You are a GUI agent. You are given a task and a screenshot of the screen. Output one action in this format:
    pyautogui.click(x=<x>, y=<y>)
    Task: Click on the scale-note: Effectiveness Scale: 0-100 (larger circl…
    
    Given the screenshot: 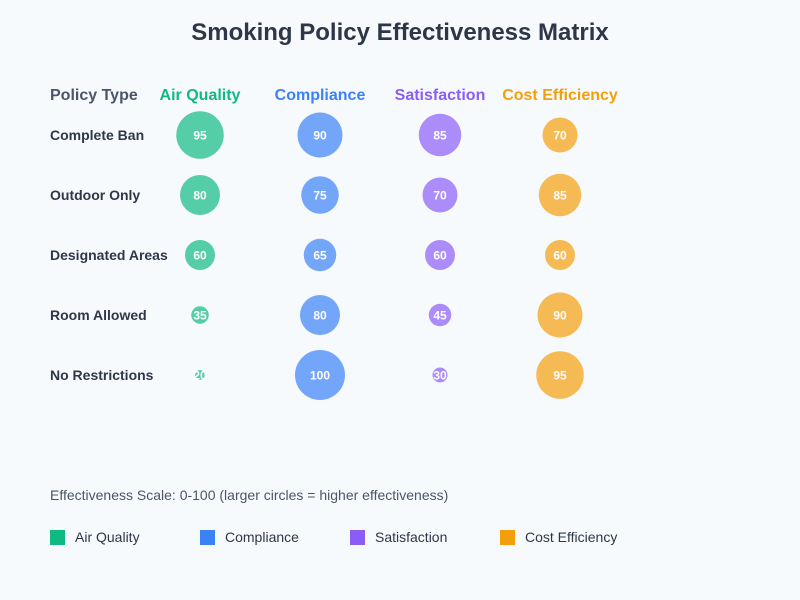 What is the action you would take?
    pyautogui.click(x=249, y=495)
    